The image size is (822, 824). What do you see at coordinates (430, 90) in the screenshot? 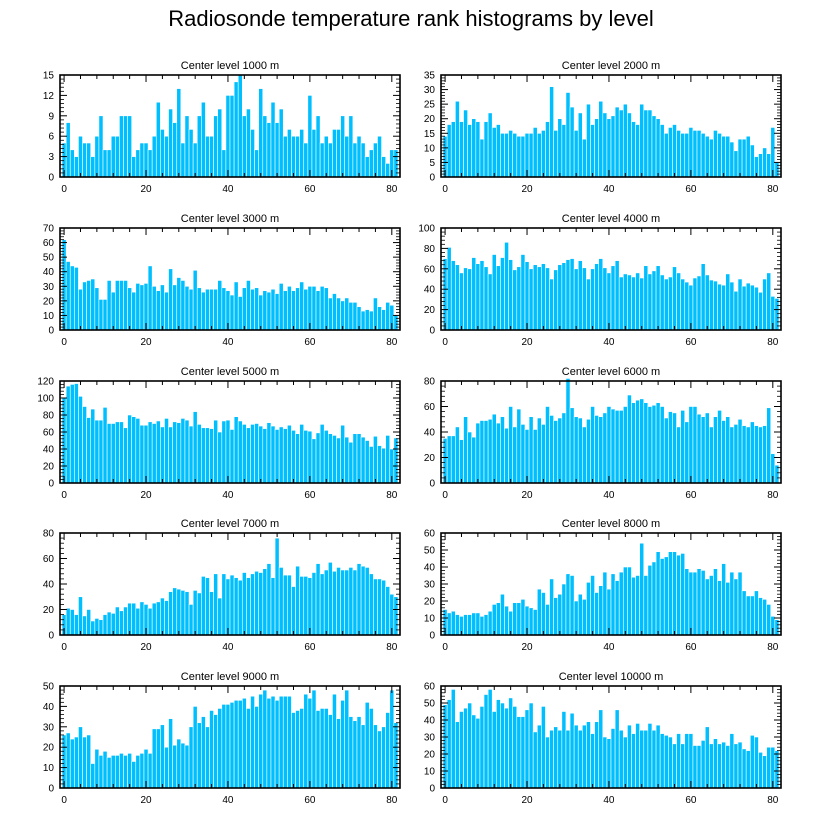
I see `y-tick-label: 30` at bounding box center [430, 90].